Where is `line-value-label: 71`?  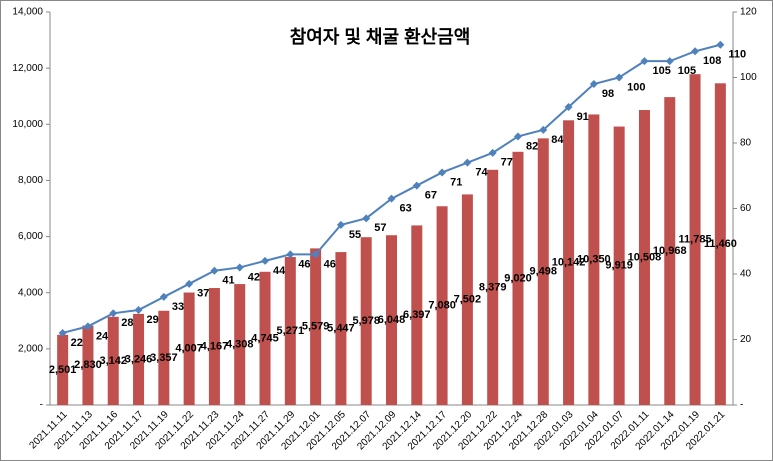 line-value-label: 71 is located at coordinates (456, 182).